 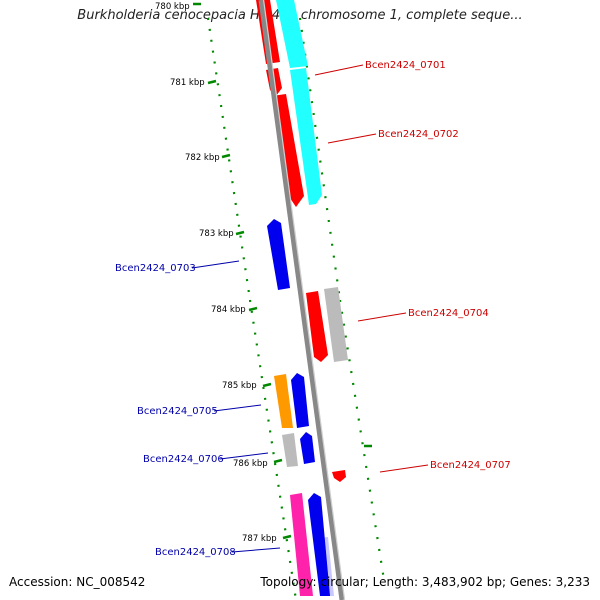 I want to click on gene-0708-pink, so click(x=301, y=544).